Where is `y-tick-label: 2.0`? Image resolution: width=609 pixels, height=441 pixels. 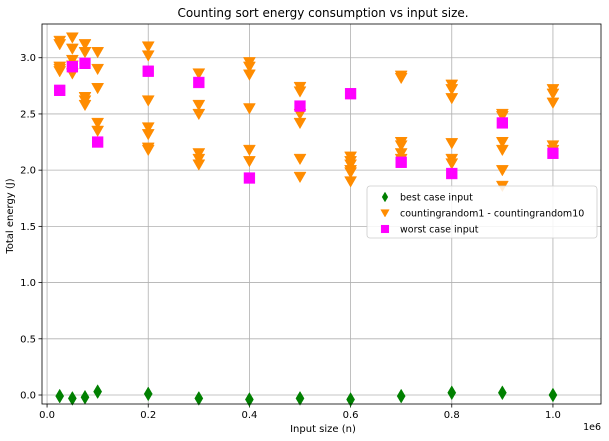 y-tick-label: 2.0 is located at coordinates (28, 171).